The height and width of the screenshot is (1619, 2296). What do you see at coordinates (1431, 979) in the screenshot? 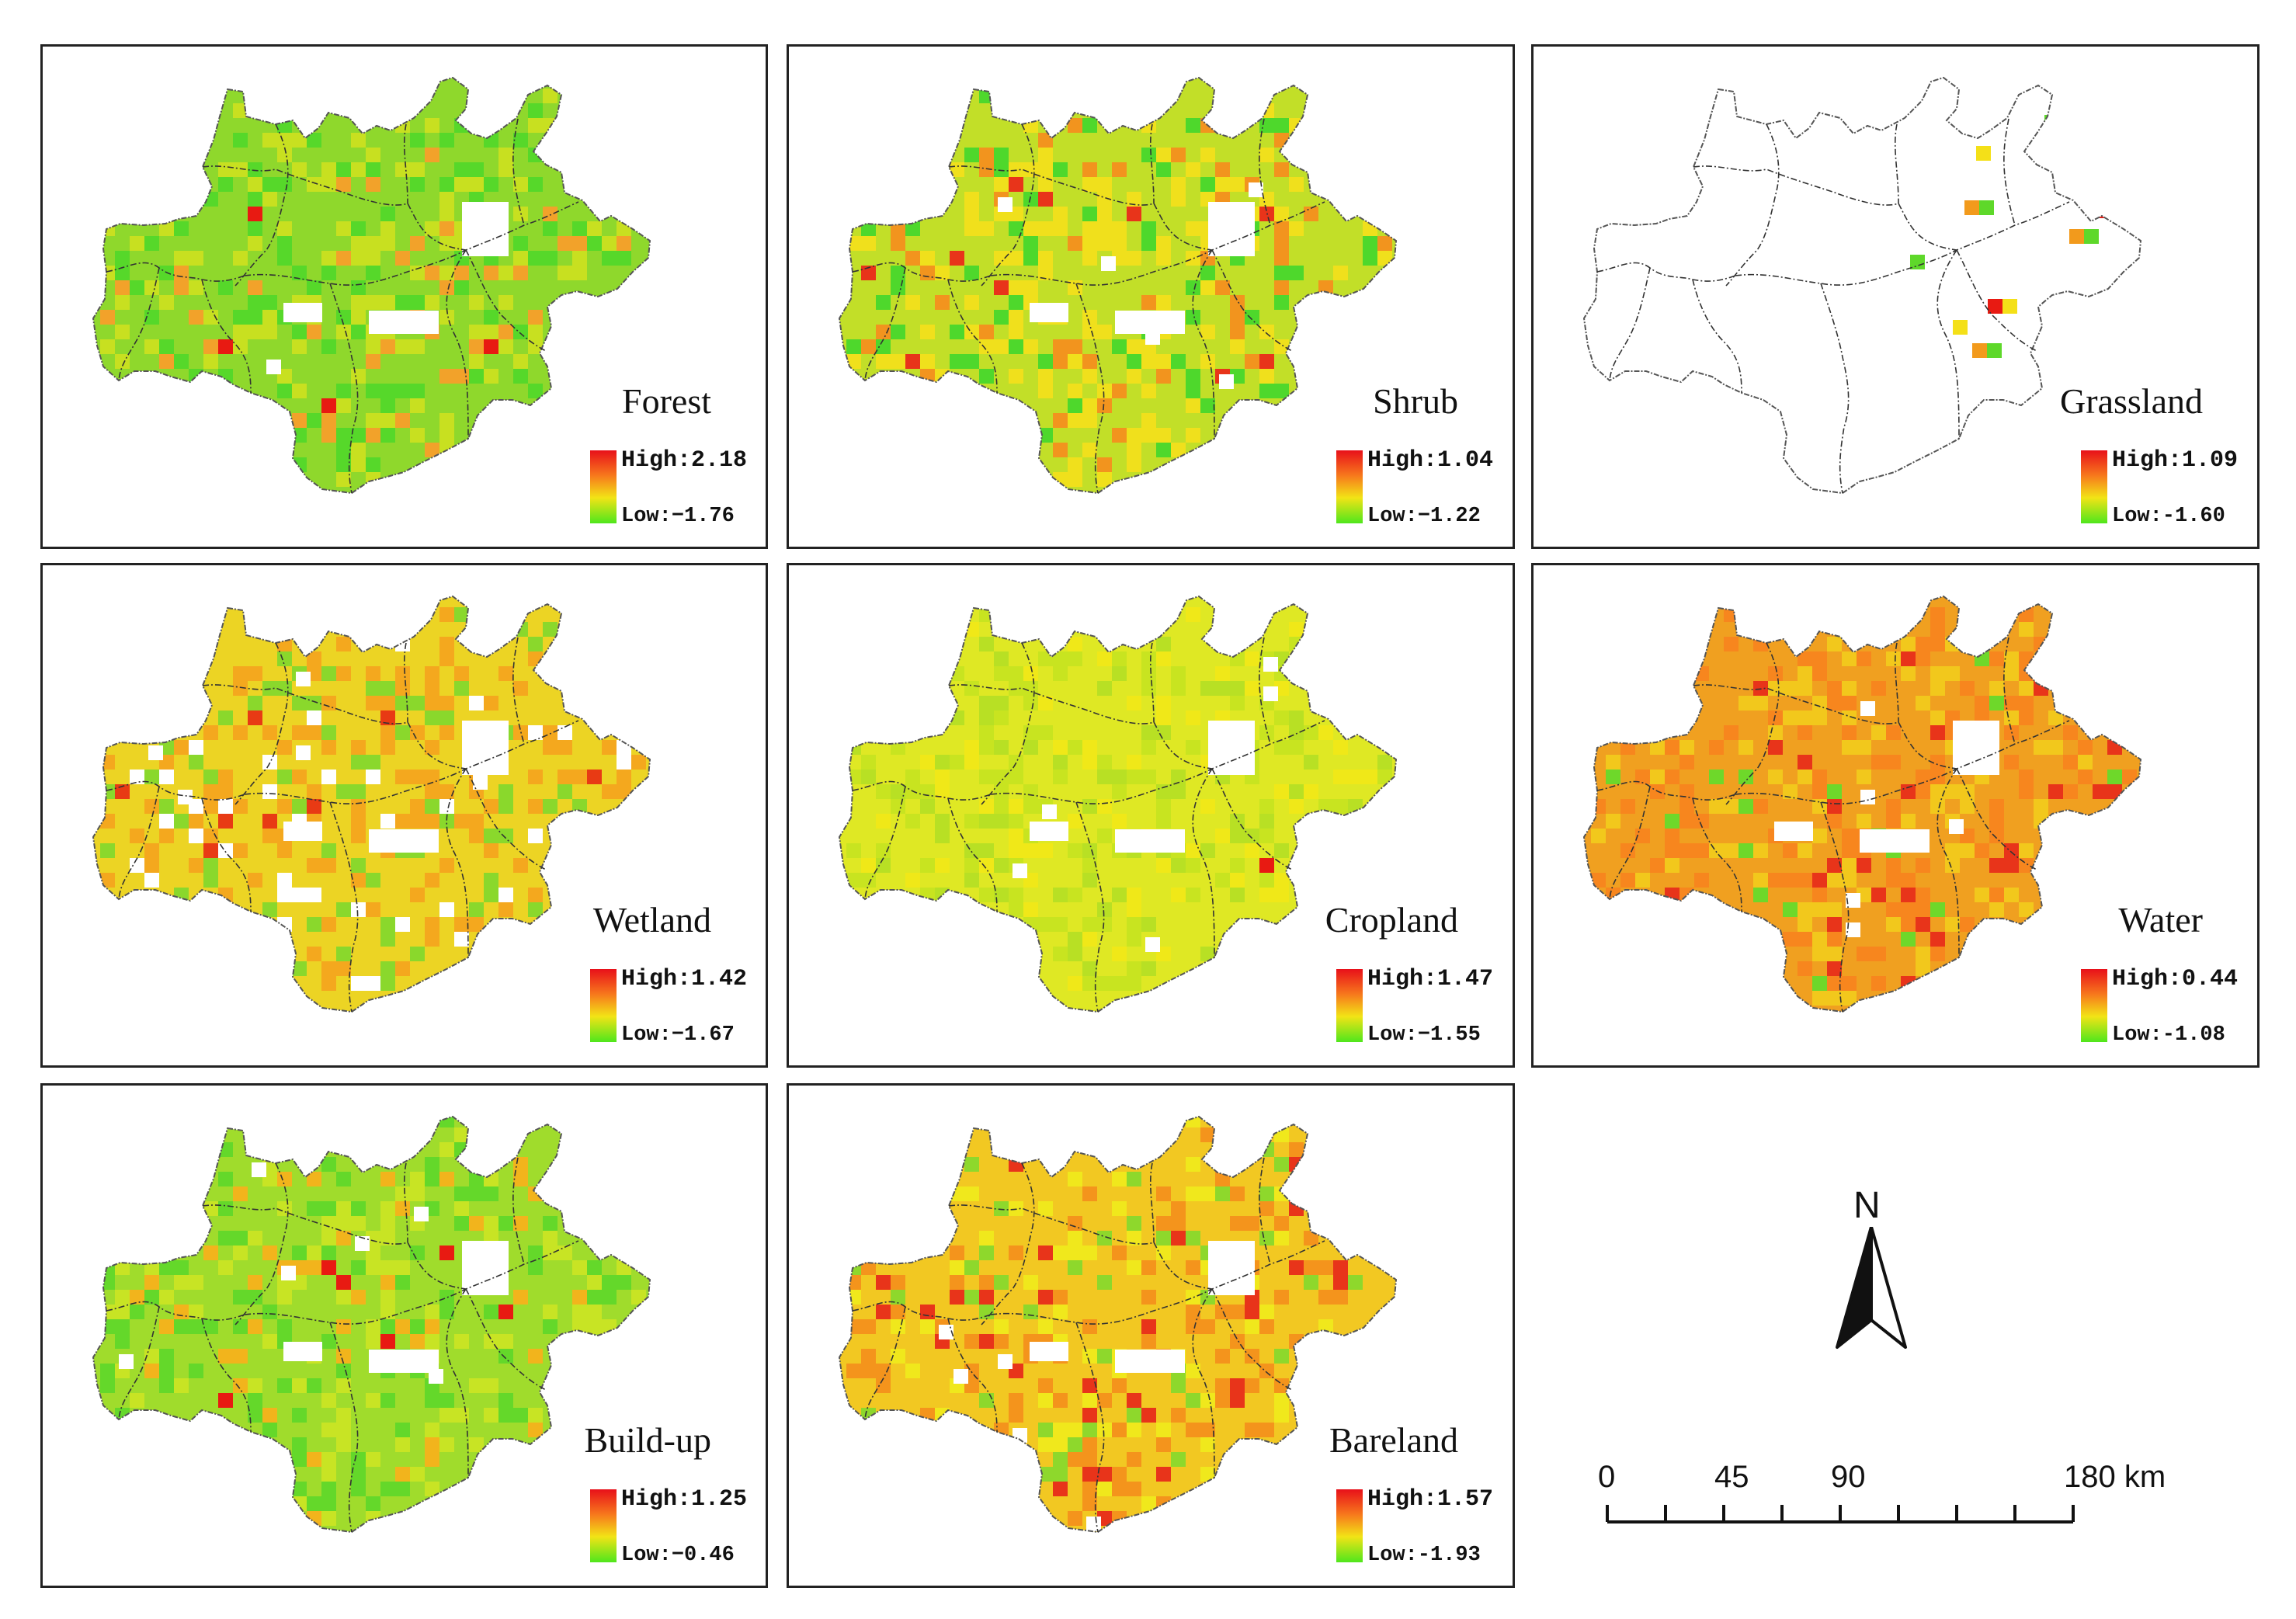
I see `legend-high-value: High:1.47` at bounding box center [1431, 979].